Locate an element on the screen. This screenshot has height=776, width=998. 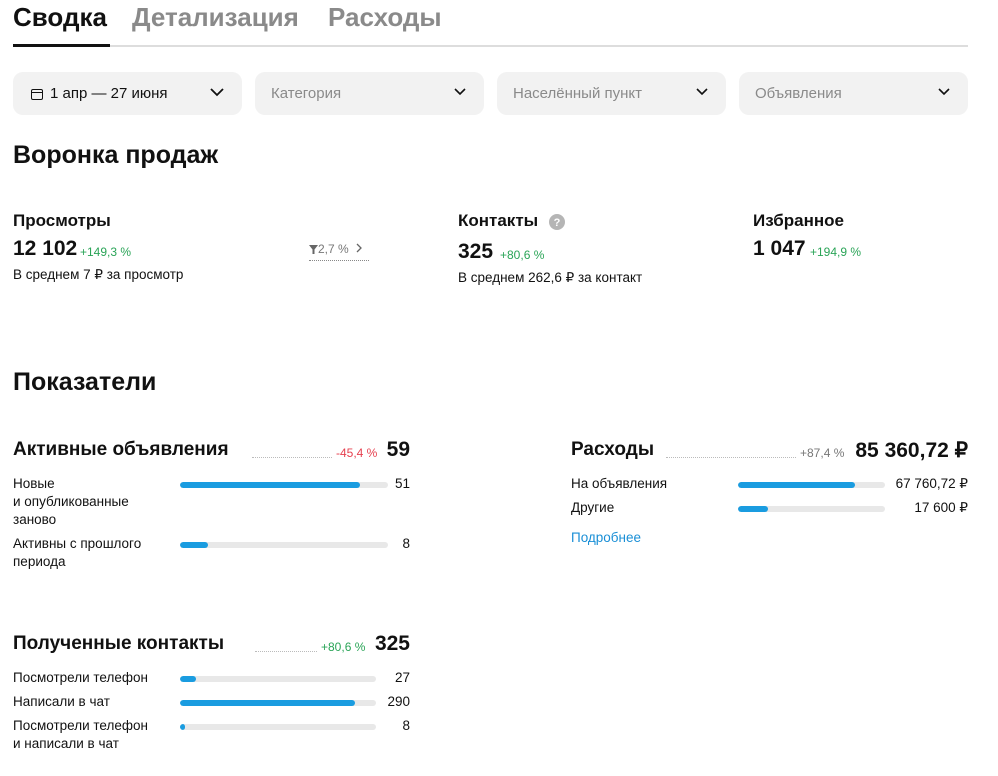
funnel-value: 12 102 is located at coordinates (45, 248).